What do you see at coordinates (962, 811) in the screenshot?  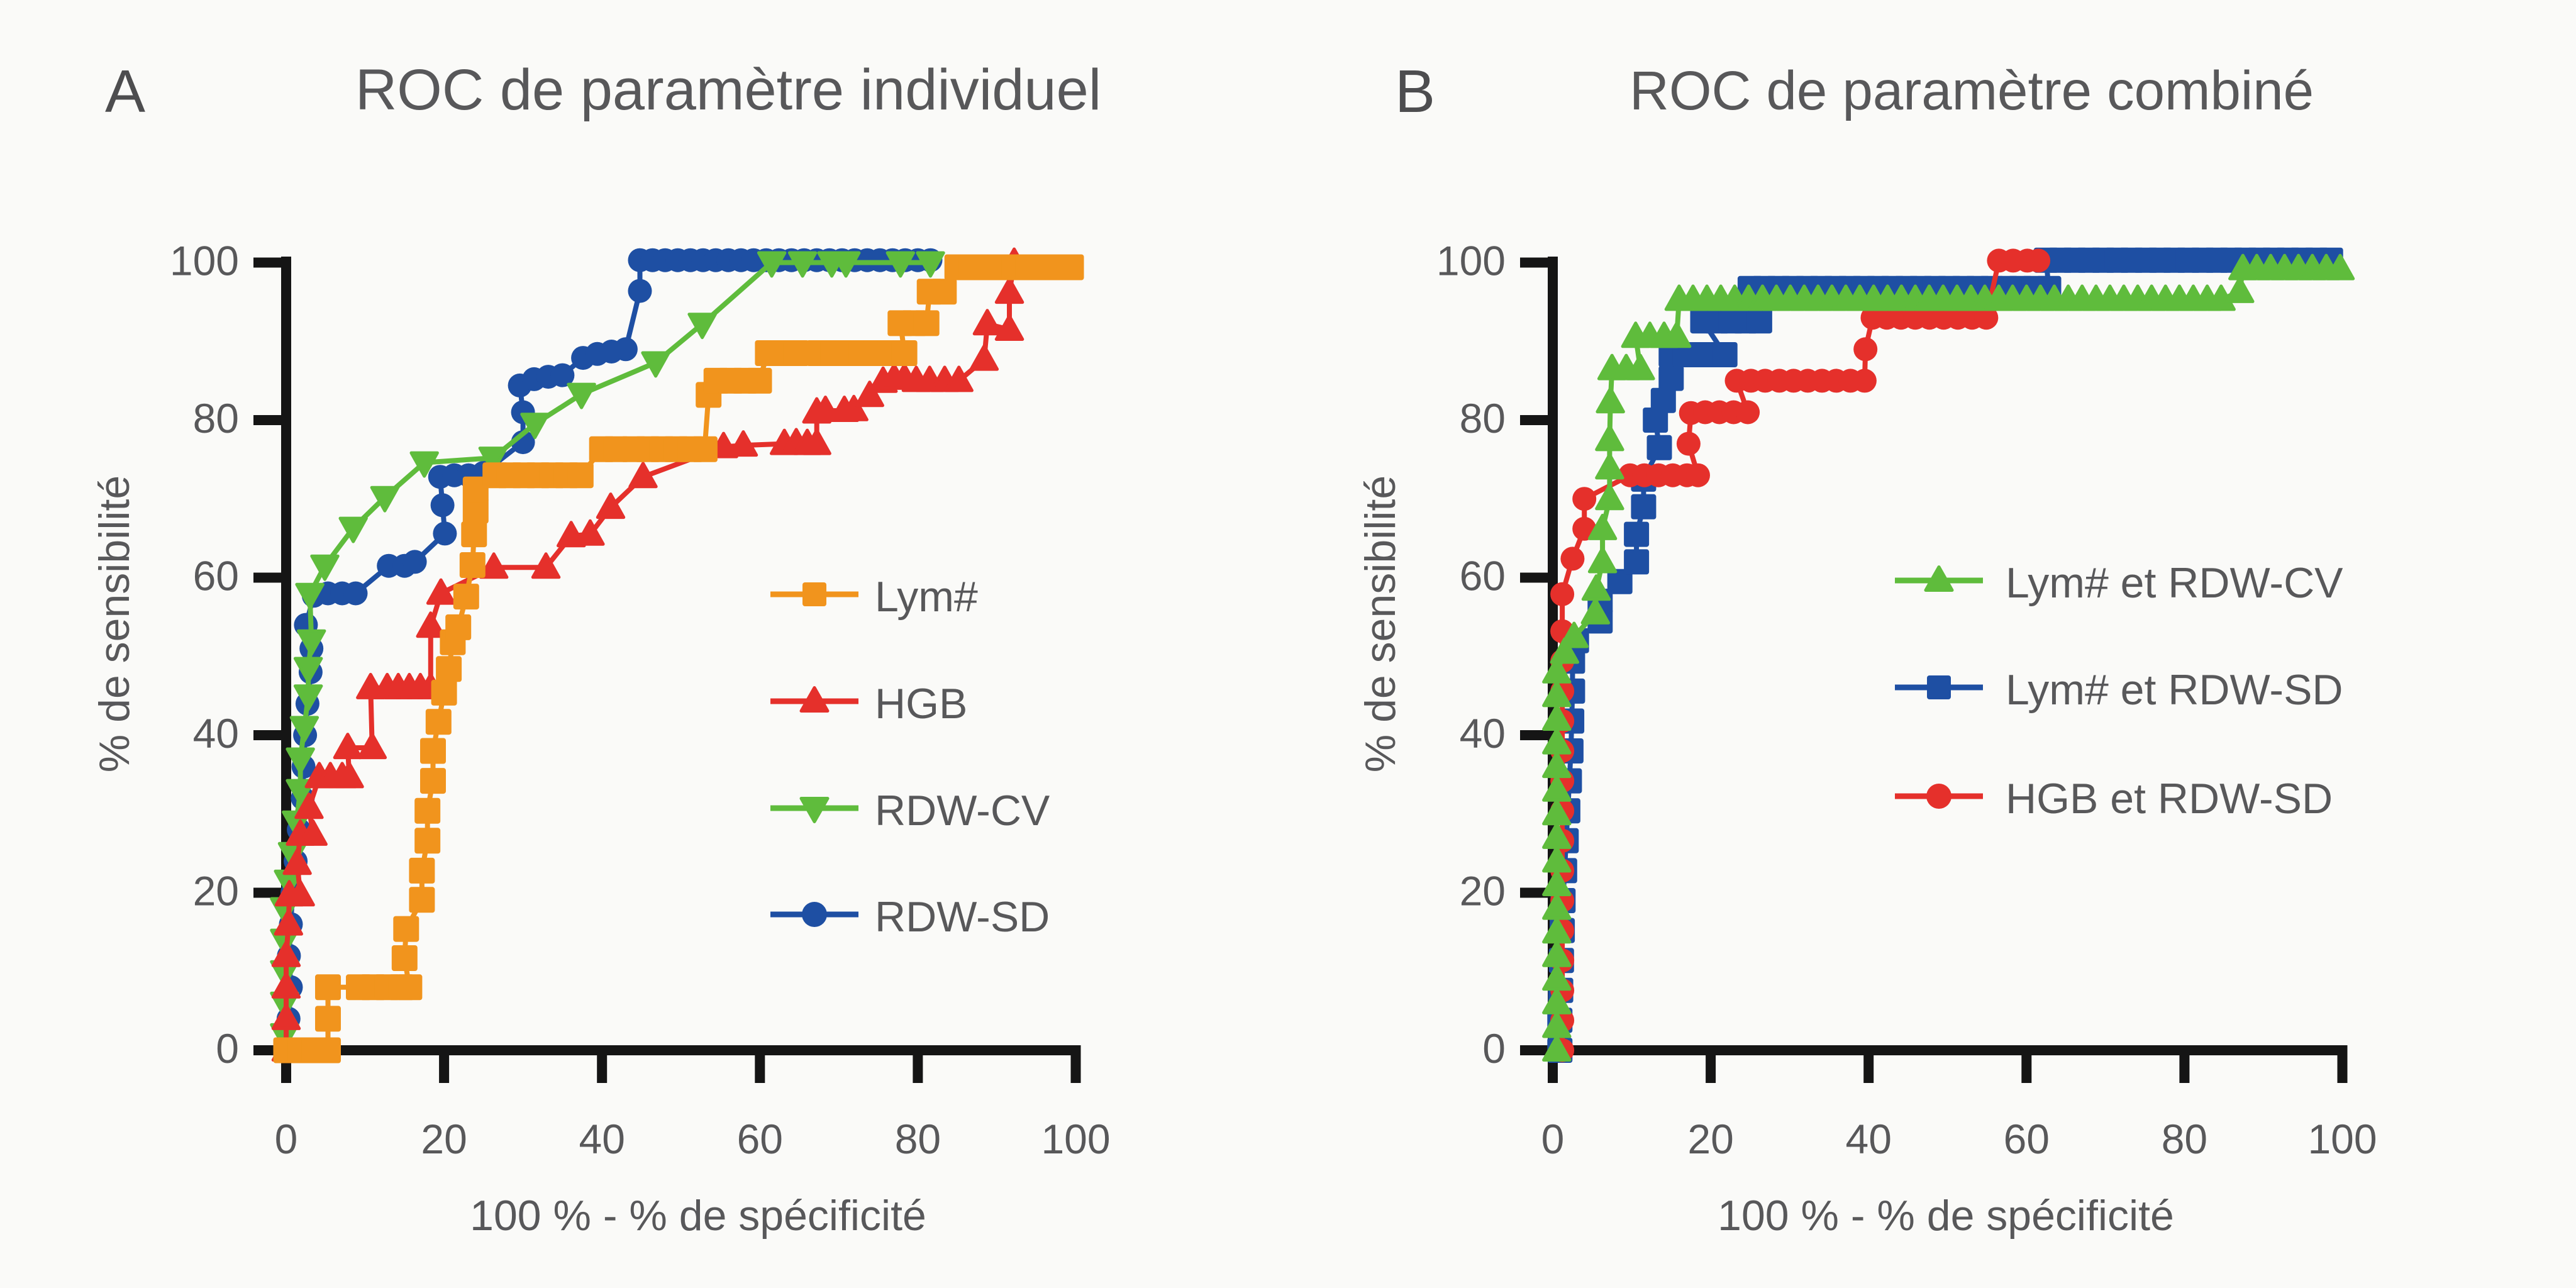 I see `svg-text: RDW-CV` at bounding box center [962, 811].